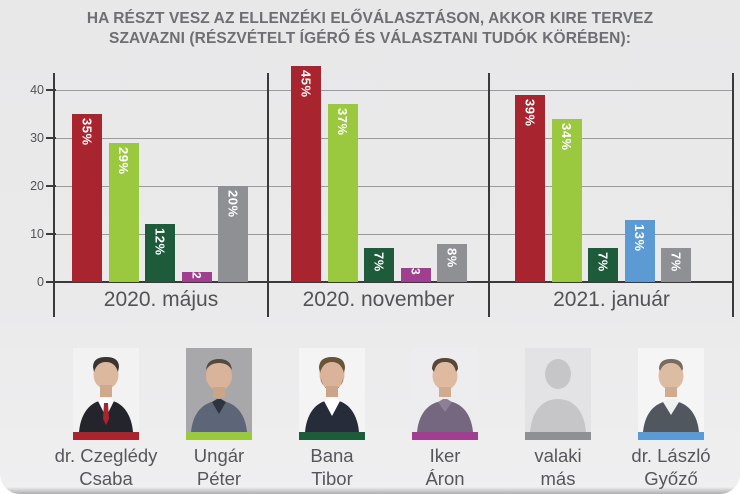  What do you see at coordinates (566, 200) in the screenshot?
I see `bar: 34%` at bounding box center [566, 200].